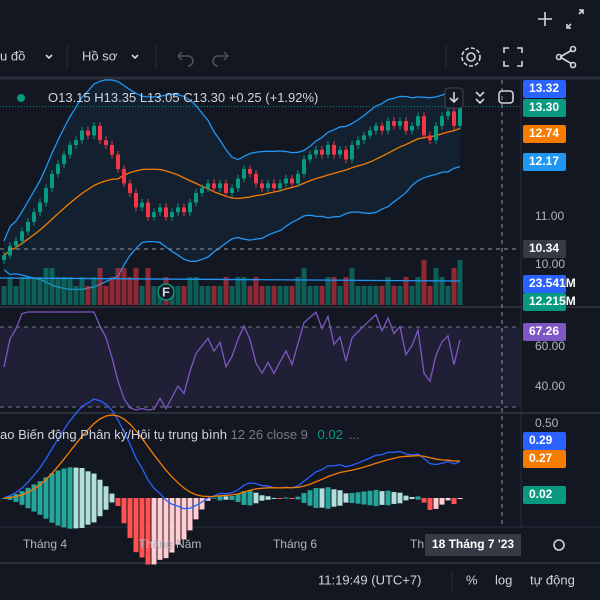 Image resolution: width=600 pixels, height=600 pixels. I want to click on undo-icon, so click(185, 59).